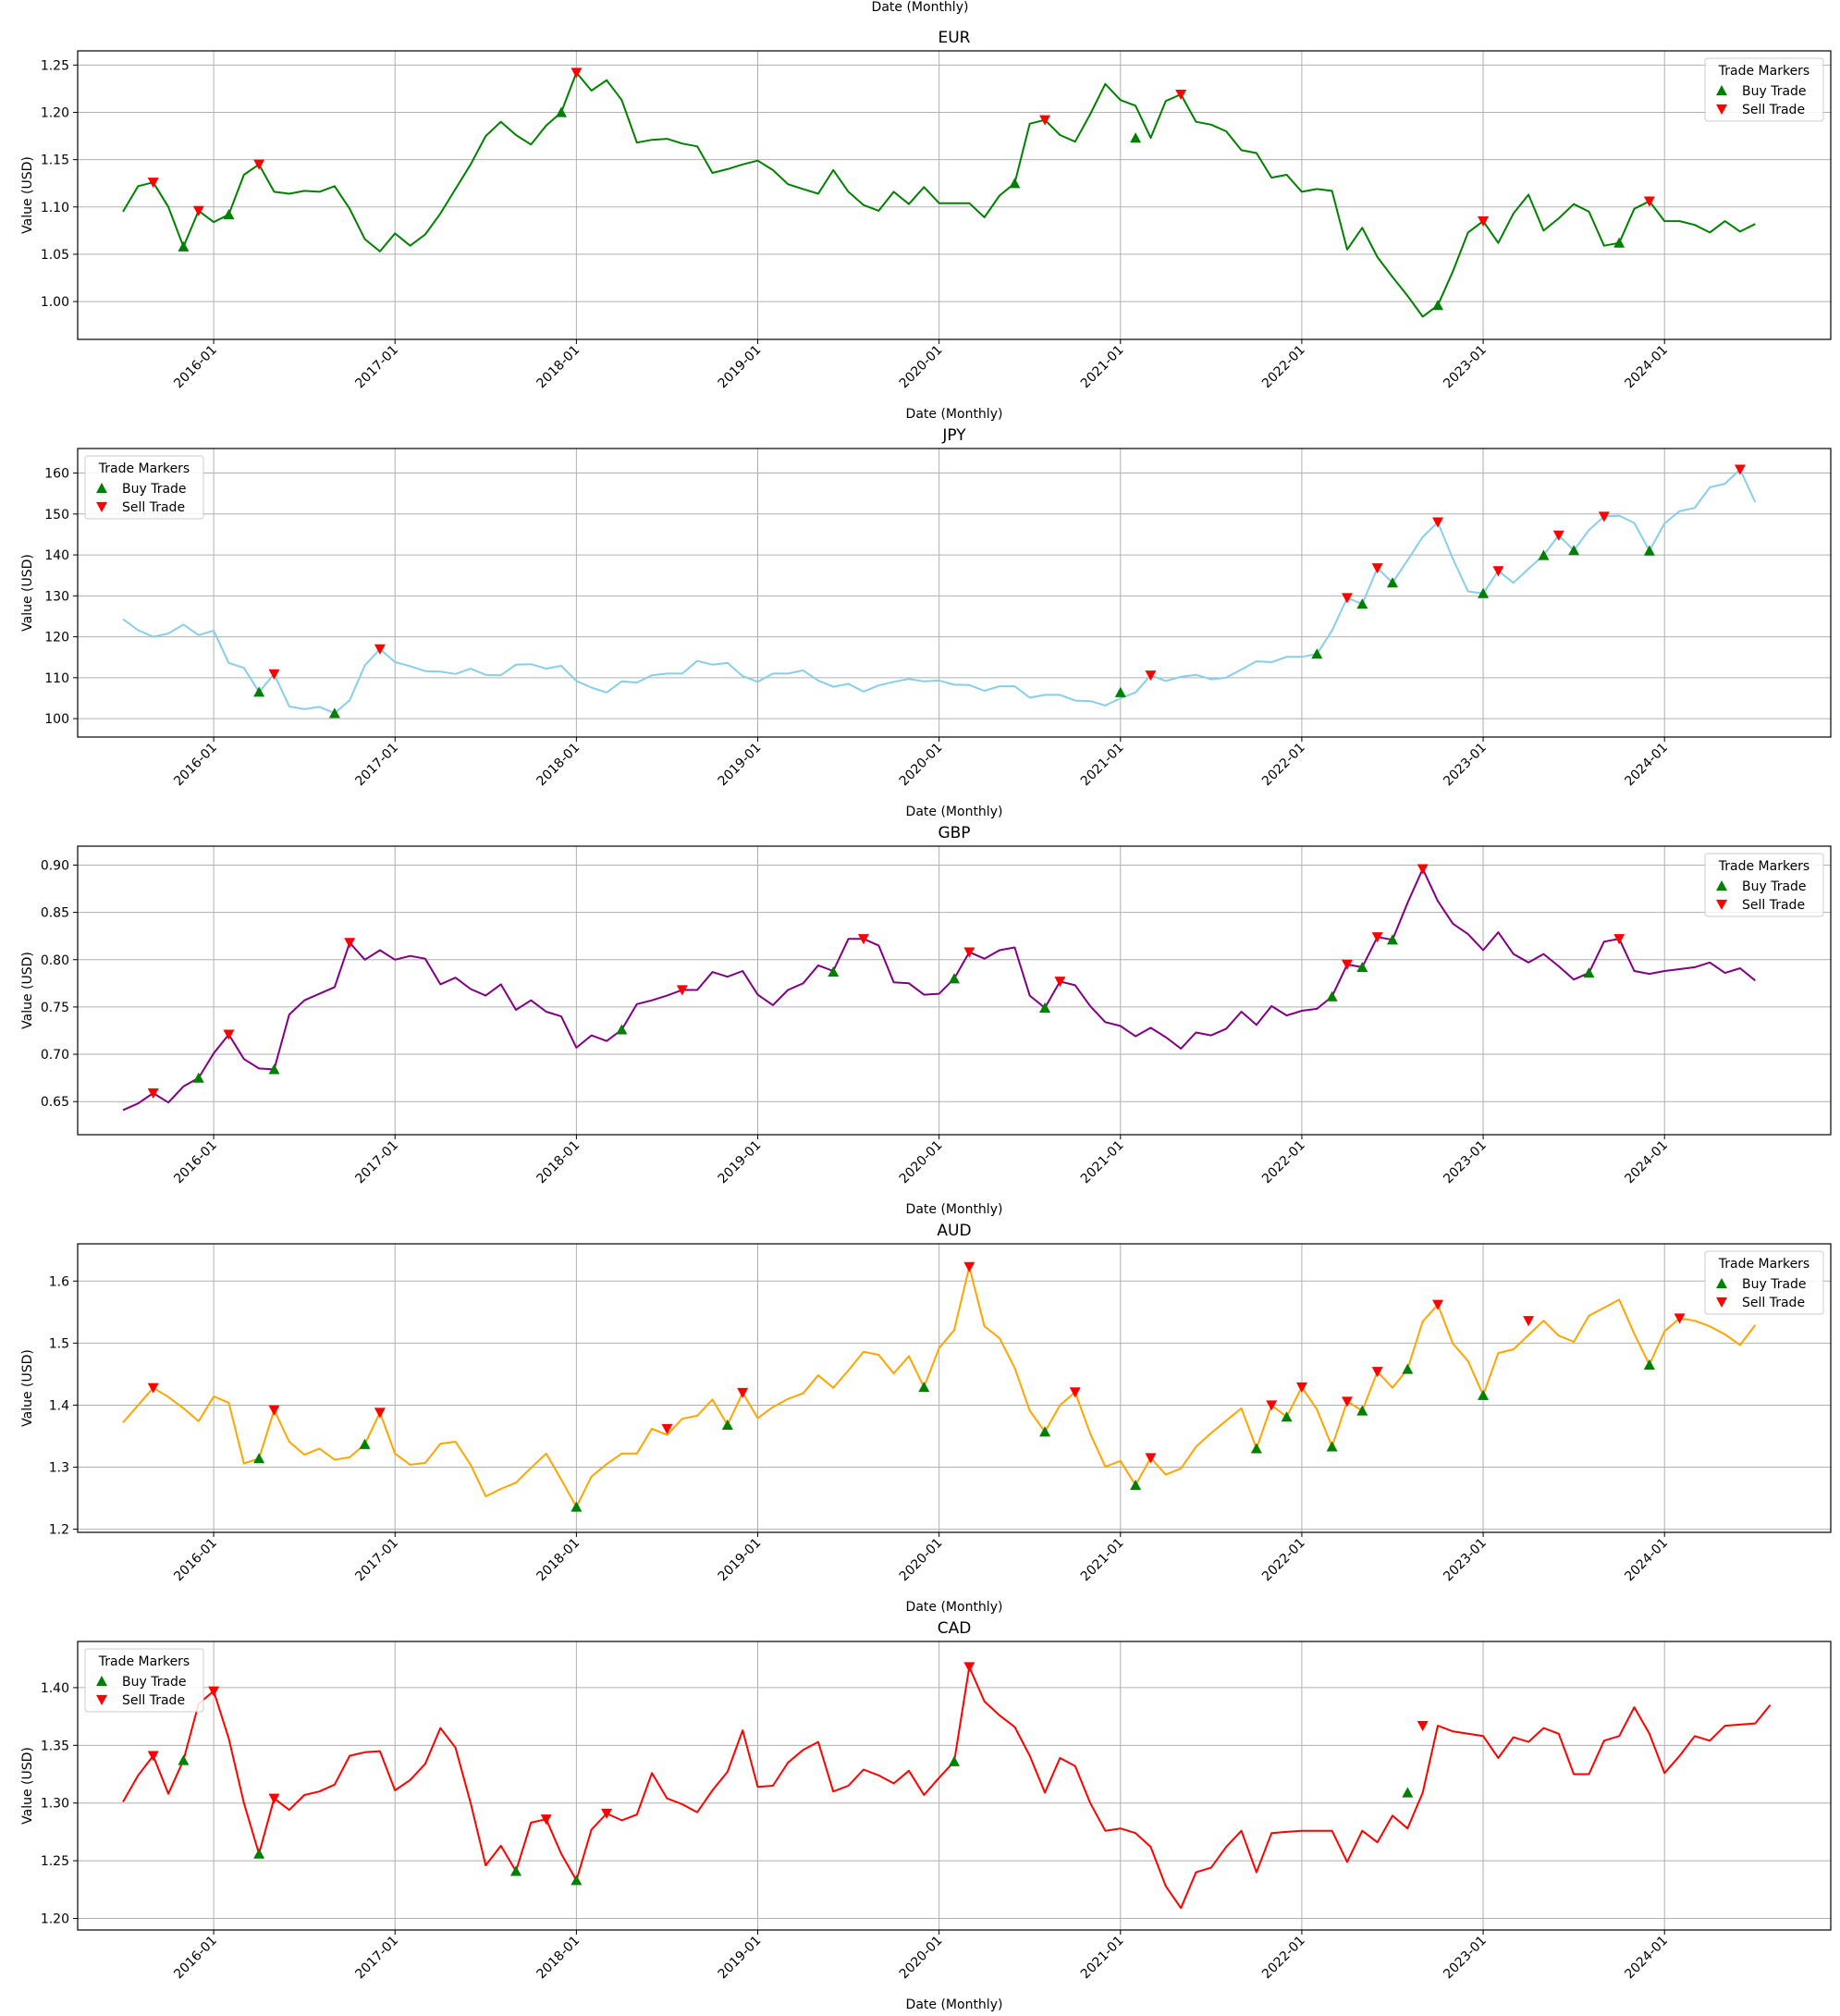  I want to click on aud-xtick-label: 2023-01, so click(1465, 1560).